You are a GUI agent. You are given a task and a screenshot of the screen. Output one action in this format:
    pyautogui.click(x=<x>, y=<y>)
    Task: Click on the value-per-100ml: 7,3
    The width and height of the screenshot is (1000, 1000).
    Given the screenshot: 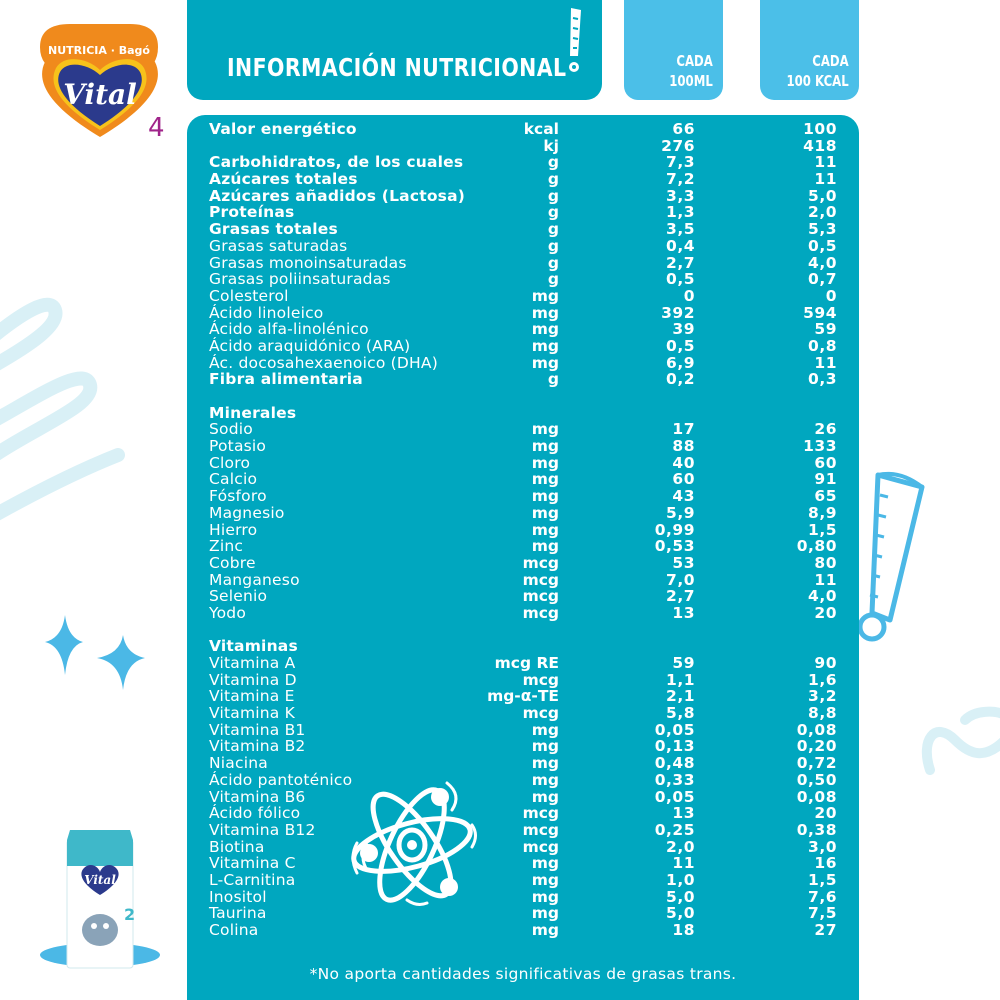 What is the action you would take?
    pyautogui.click(x=680, y=162)
    